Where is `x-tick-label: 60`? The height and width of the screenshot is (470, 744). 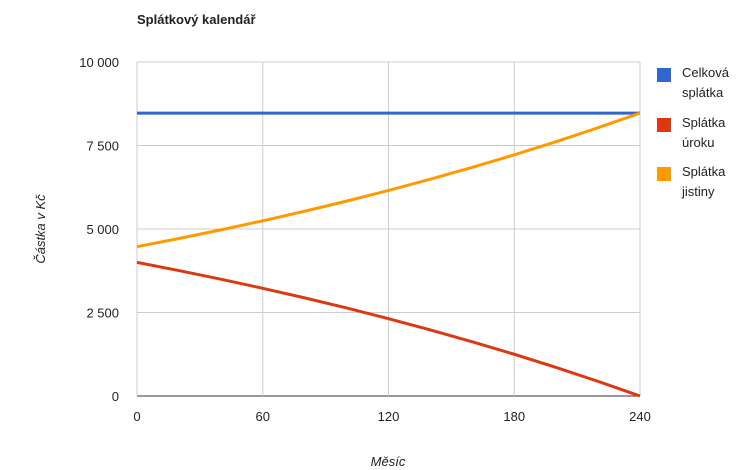
x-tick-label: 60 is located at coordinates (263, 416).